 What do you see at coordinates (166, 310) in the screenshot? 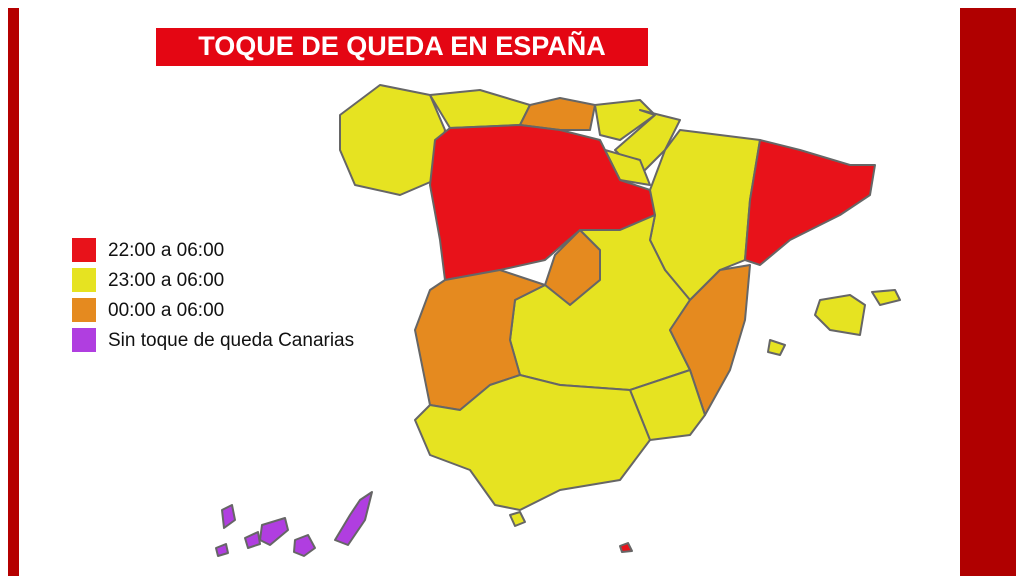
I see `legend-label: 00:00 a 06:00` at bounding box center [166, 310].